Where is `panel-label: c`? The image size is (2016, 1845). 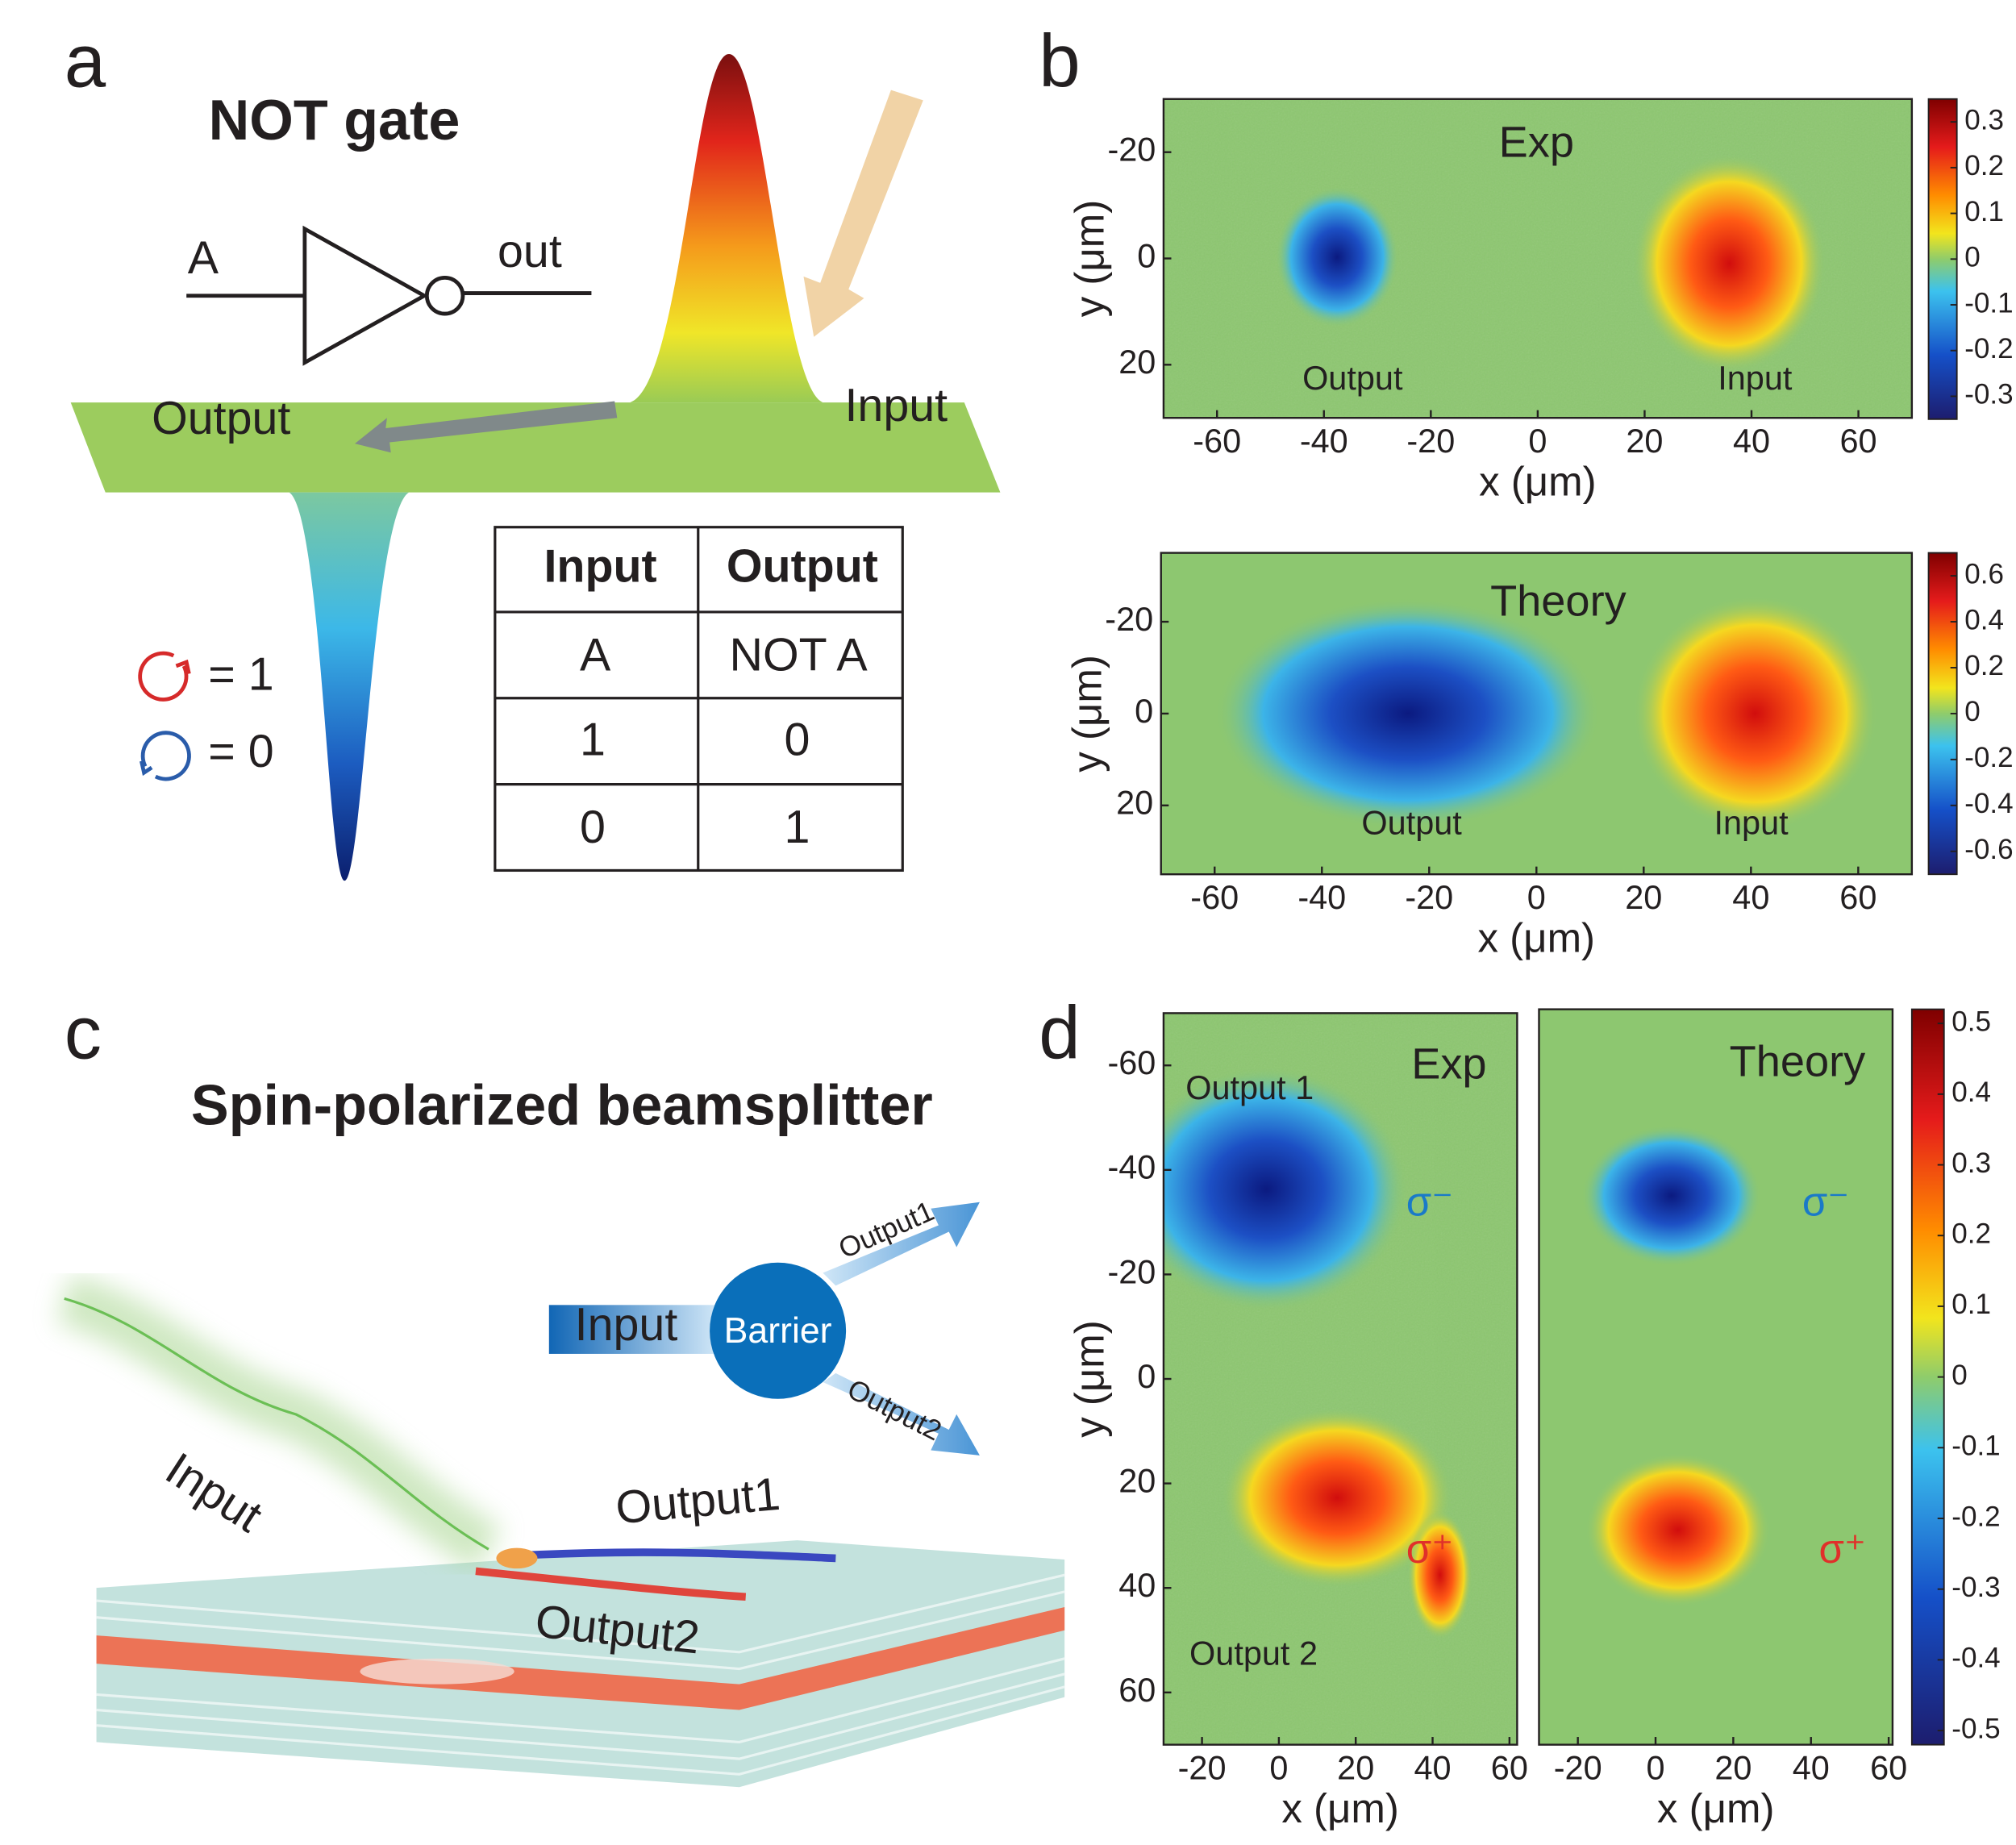
panel-label: c is located at coordinates (83, 1033).